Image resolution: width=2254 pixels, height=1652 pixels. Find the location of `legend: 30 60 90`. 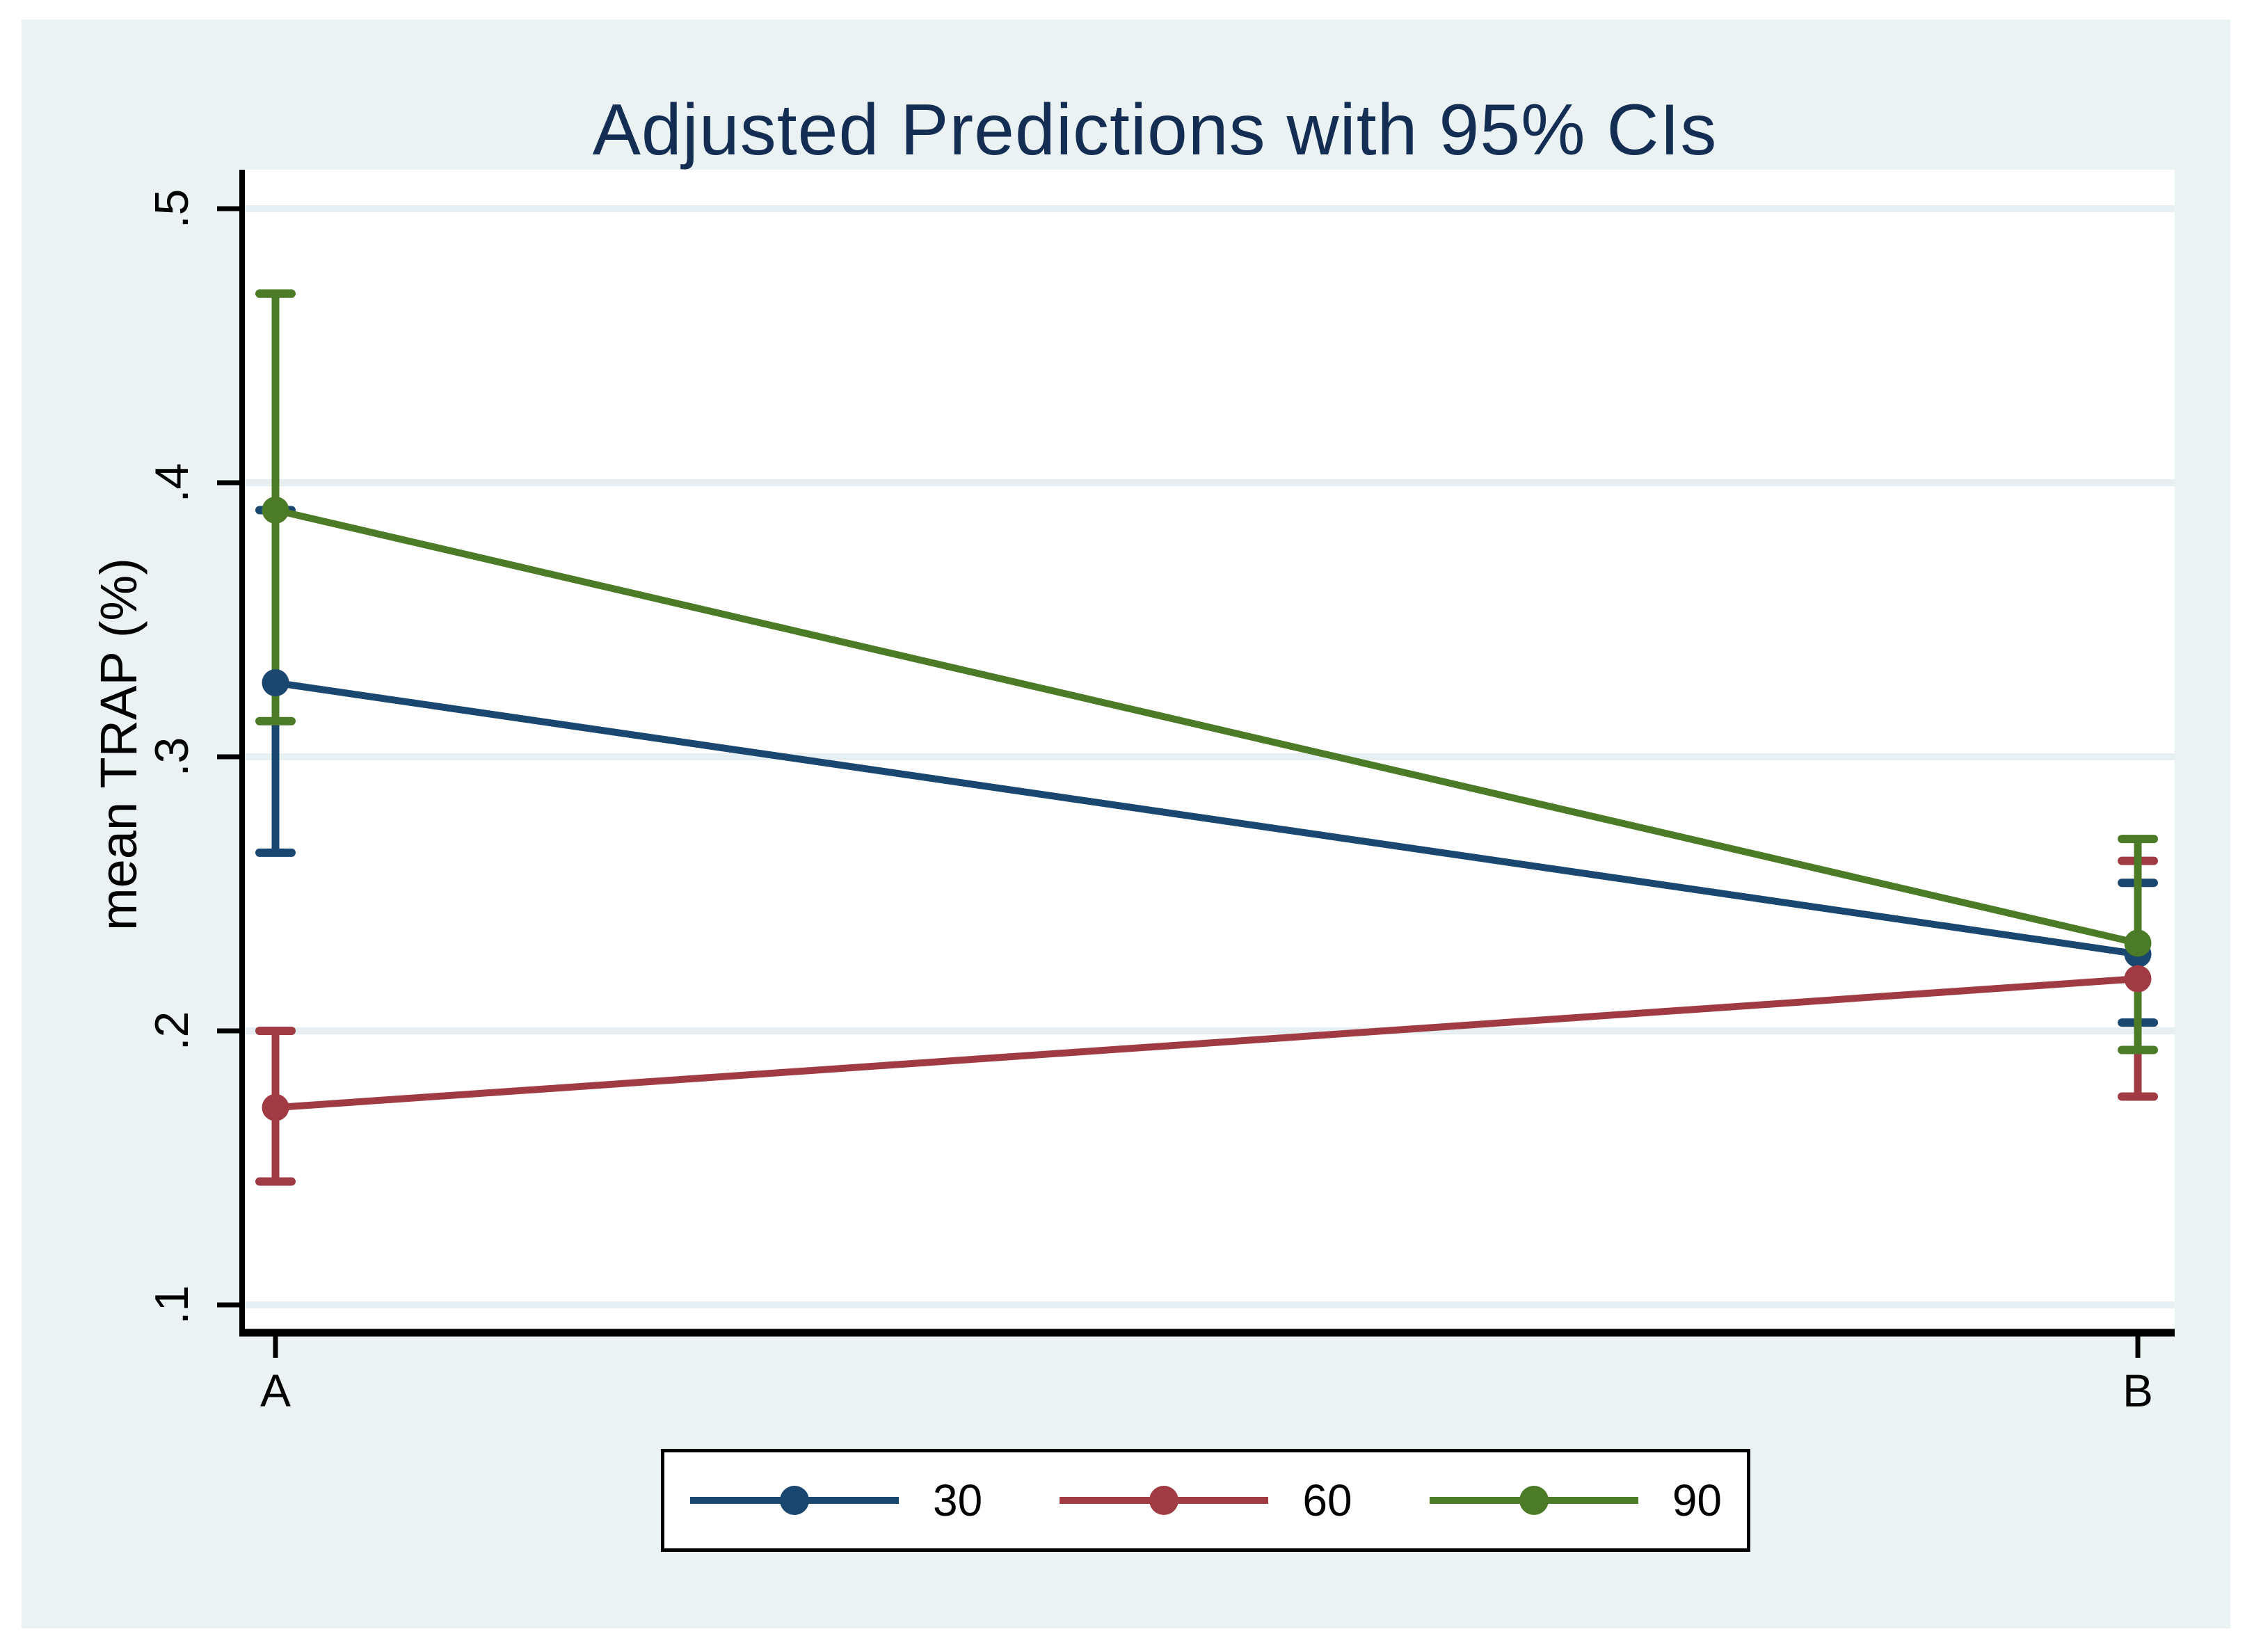

legend: 30 60 90 is located at coordinates (1205, 1501).